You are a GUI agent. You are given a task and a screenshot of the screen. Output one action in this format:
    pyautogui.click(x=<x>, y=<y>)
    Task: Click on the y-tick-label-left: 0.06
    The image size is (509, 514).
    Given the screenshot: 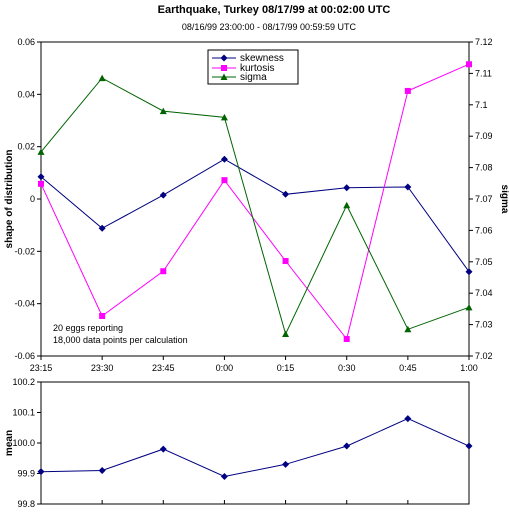 What is the action you would take?
    pyautogui.click(x=26, y=42)
    